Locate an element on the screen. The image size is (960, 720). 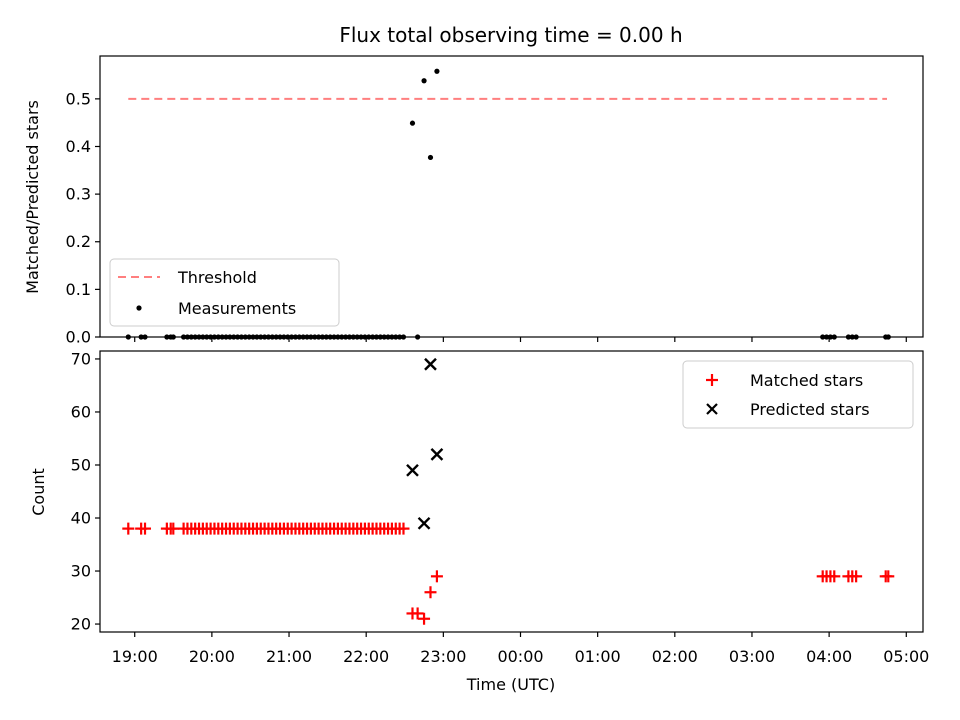
top-y-ticks: 0.0 0.1 0.2 0.3 0.4 0.5 is located at coordinates (83, 218).